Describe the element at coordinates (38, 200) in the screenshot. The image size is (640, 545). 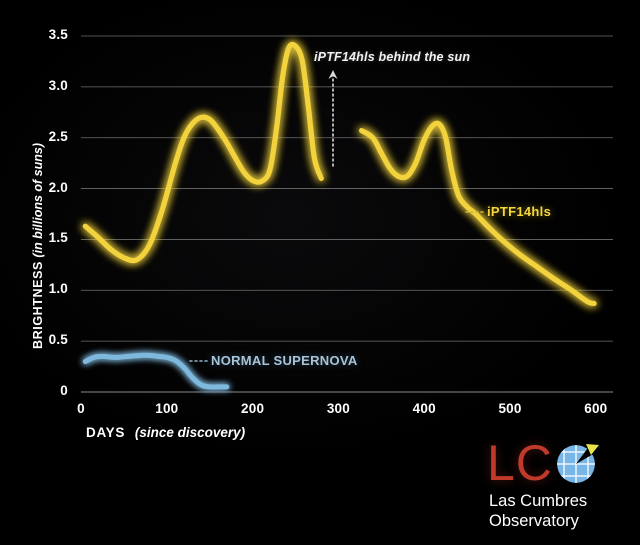
I see `y-axis-title-note: (in billions of suns)` at that location.